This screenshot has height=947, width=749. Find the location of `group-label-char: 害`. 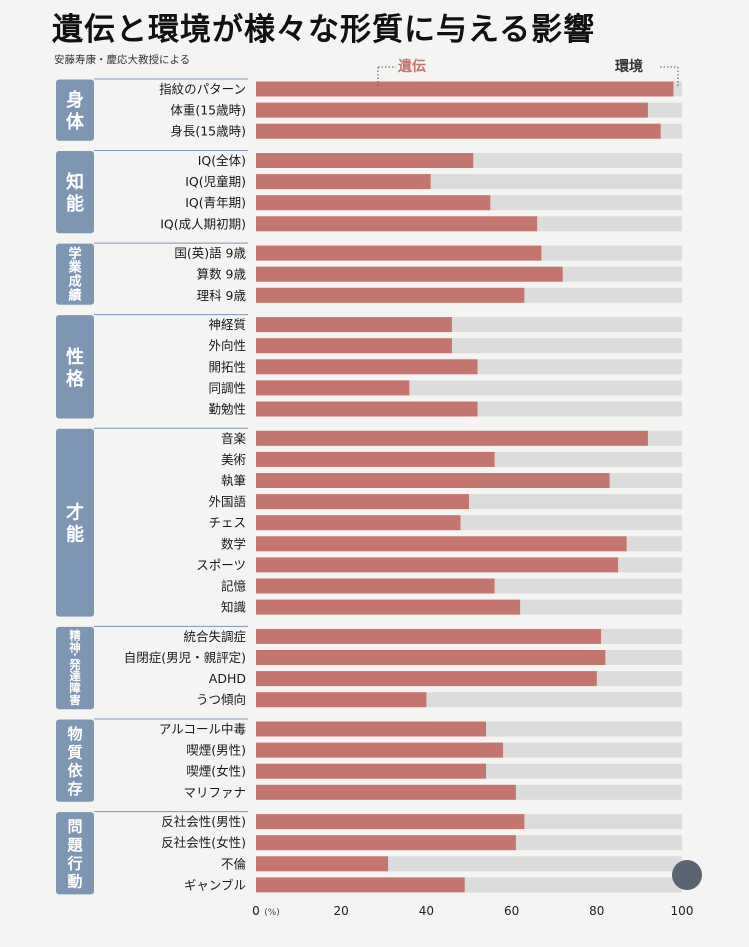

group-label-char: 害 is located at coordinates (74, 700).